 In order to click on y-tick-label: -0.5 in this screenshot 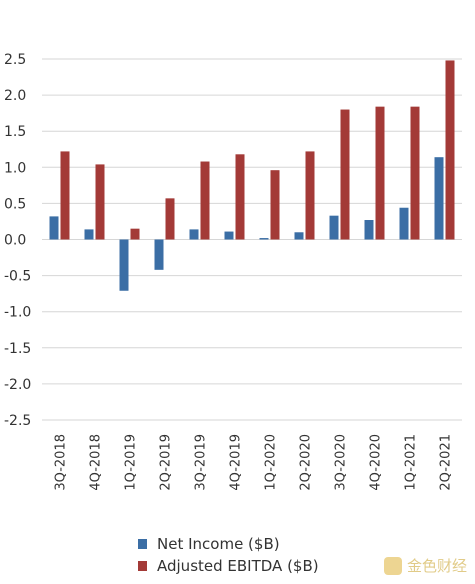, I will do `click(17, 277)`.